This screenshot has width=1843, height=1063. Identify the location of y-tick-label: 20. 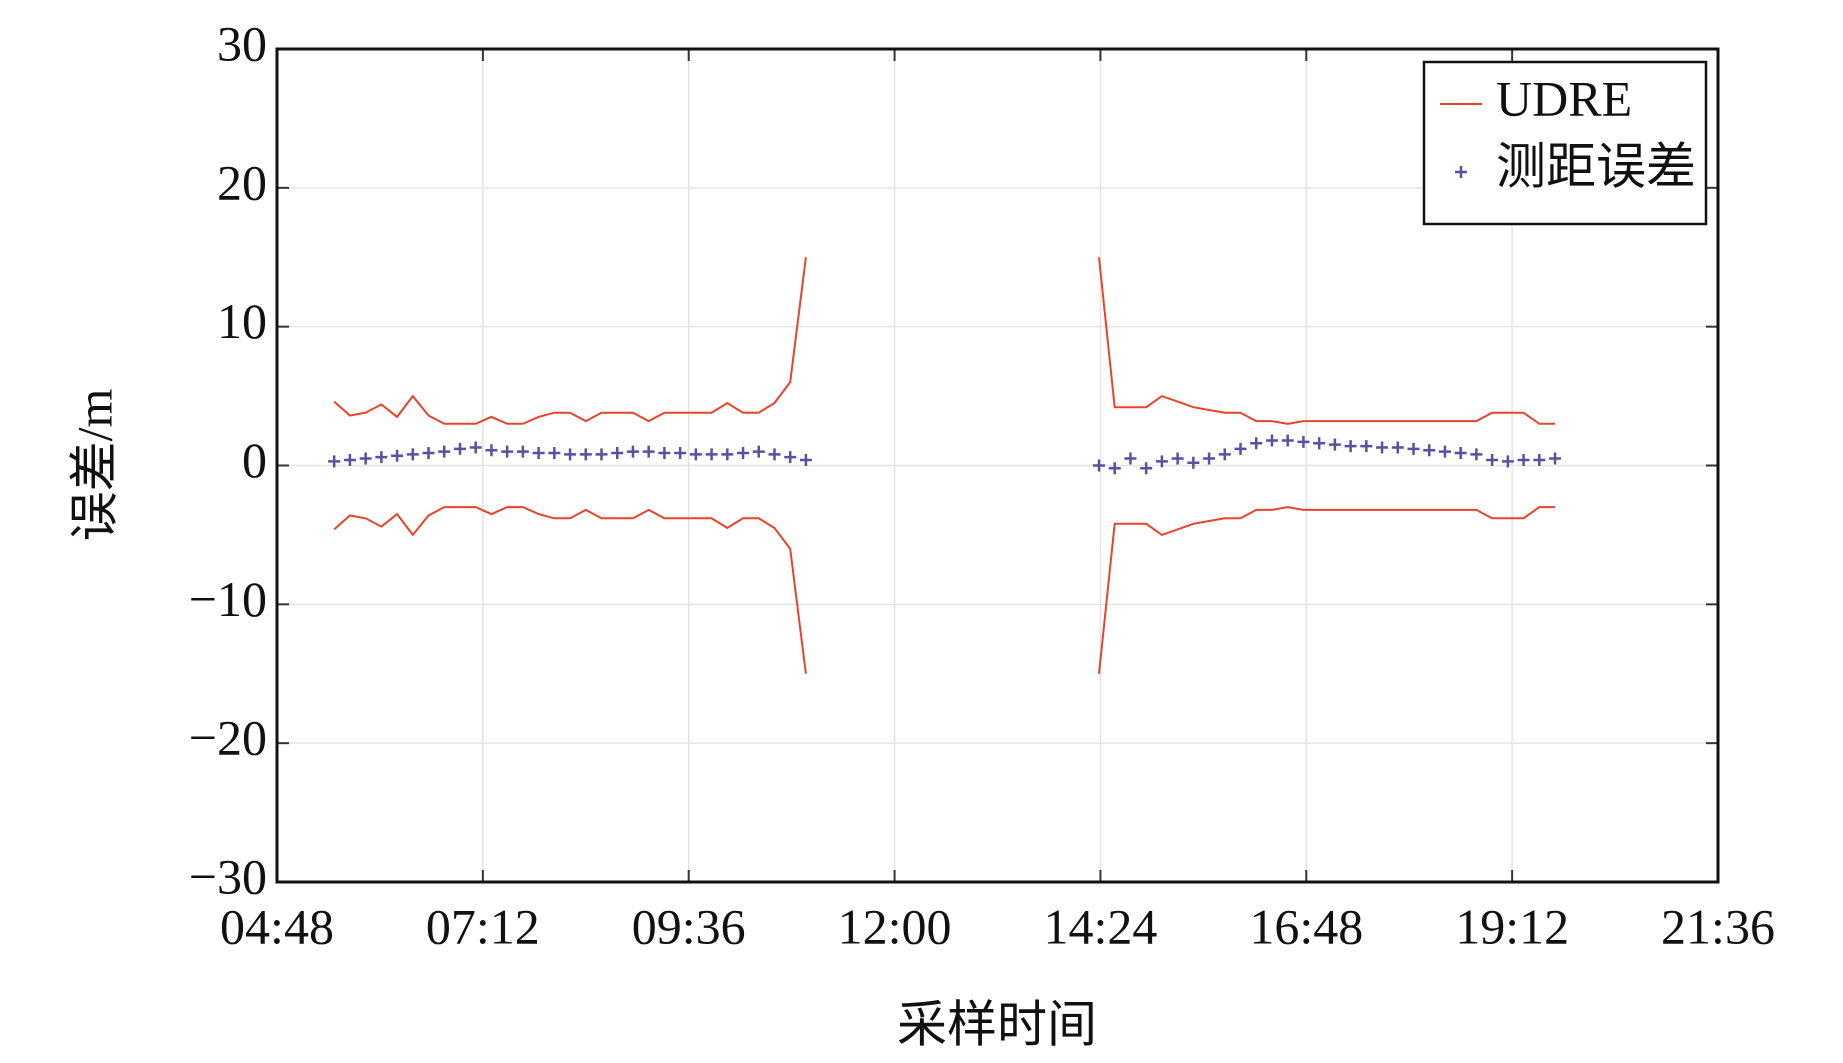
(242, 182).